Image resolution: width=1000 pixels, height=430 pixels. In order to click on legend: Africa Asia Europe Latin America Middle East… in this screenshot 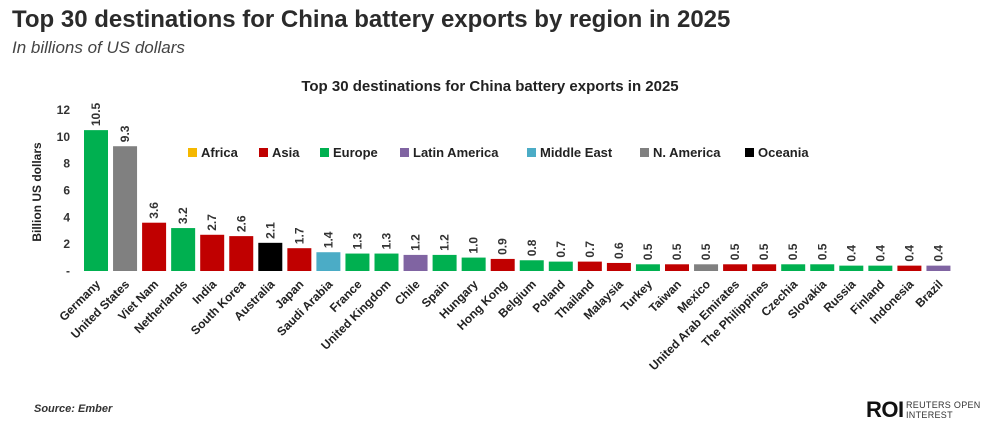, I will do `click(498, 152)`.